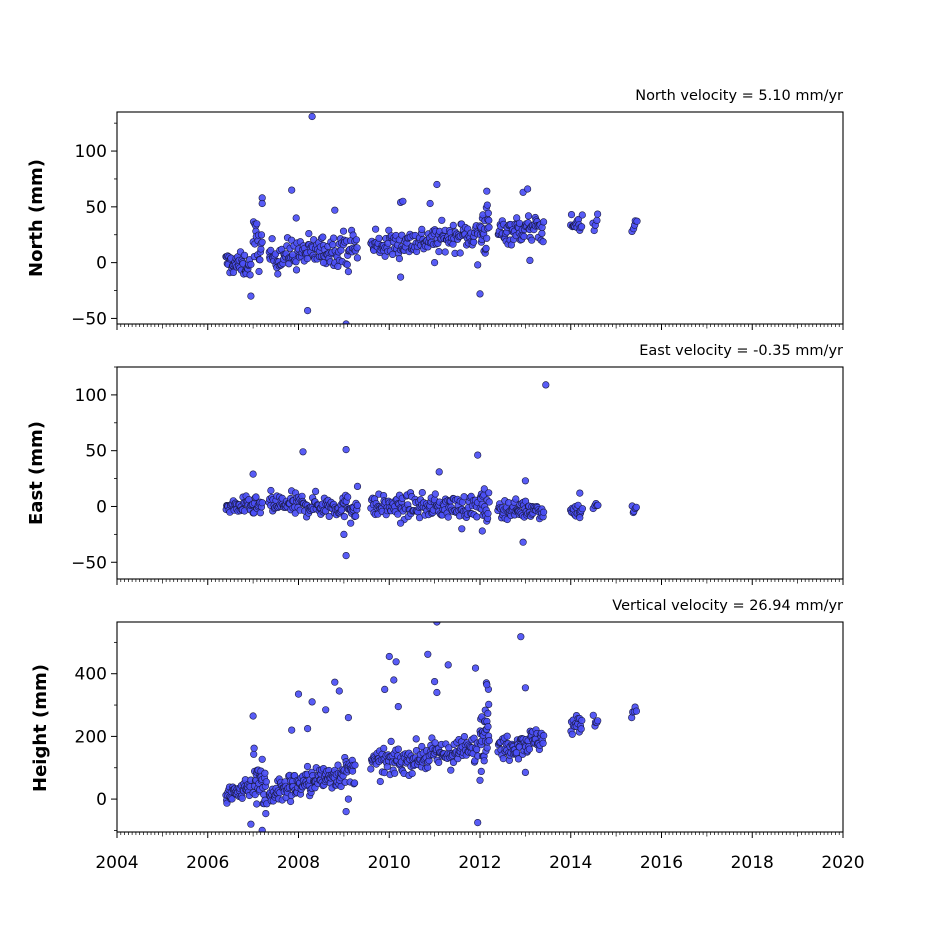  I want to click on north-axis-label: North (mm), so click(36, 218).